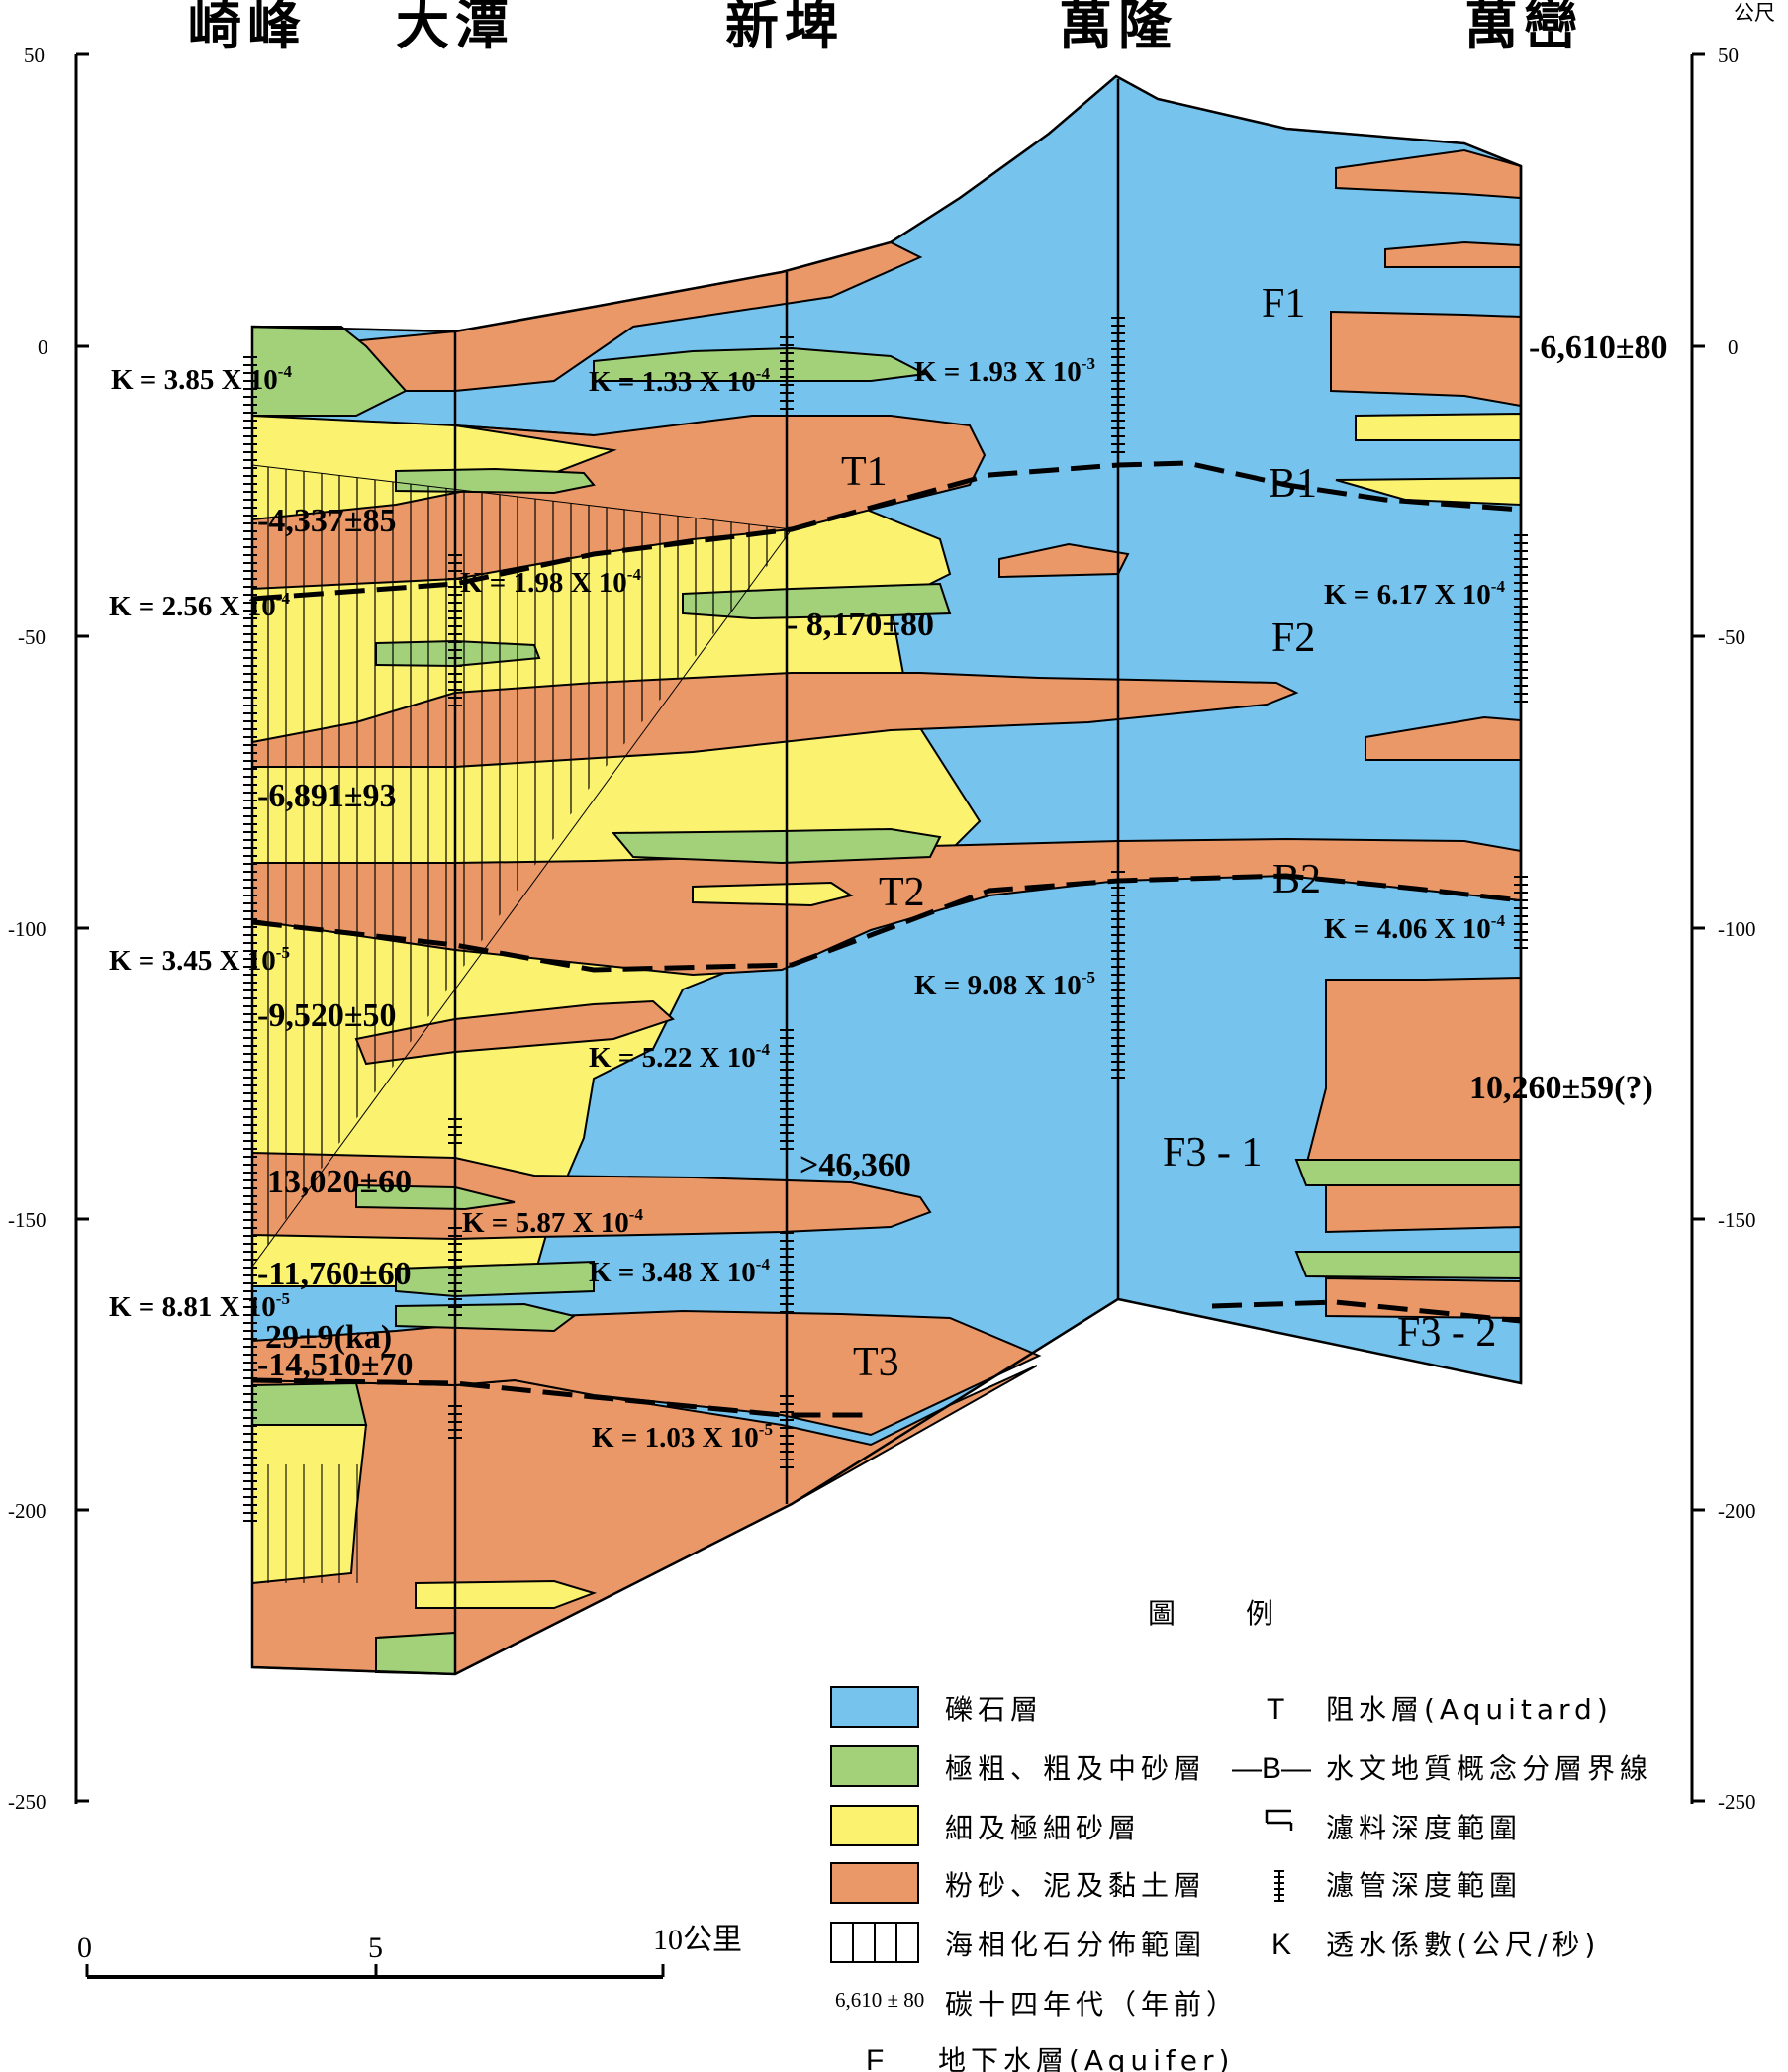 This screenshot has width=1788, height=2072. What do you see at coordinates (561, 1397) in the screenshot?
I see `boundary-b3` at bounding box center [561, 1397].